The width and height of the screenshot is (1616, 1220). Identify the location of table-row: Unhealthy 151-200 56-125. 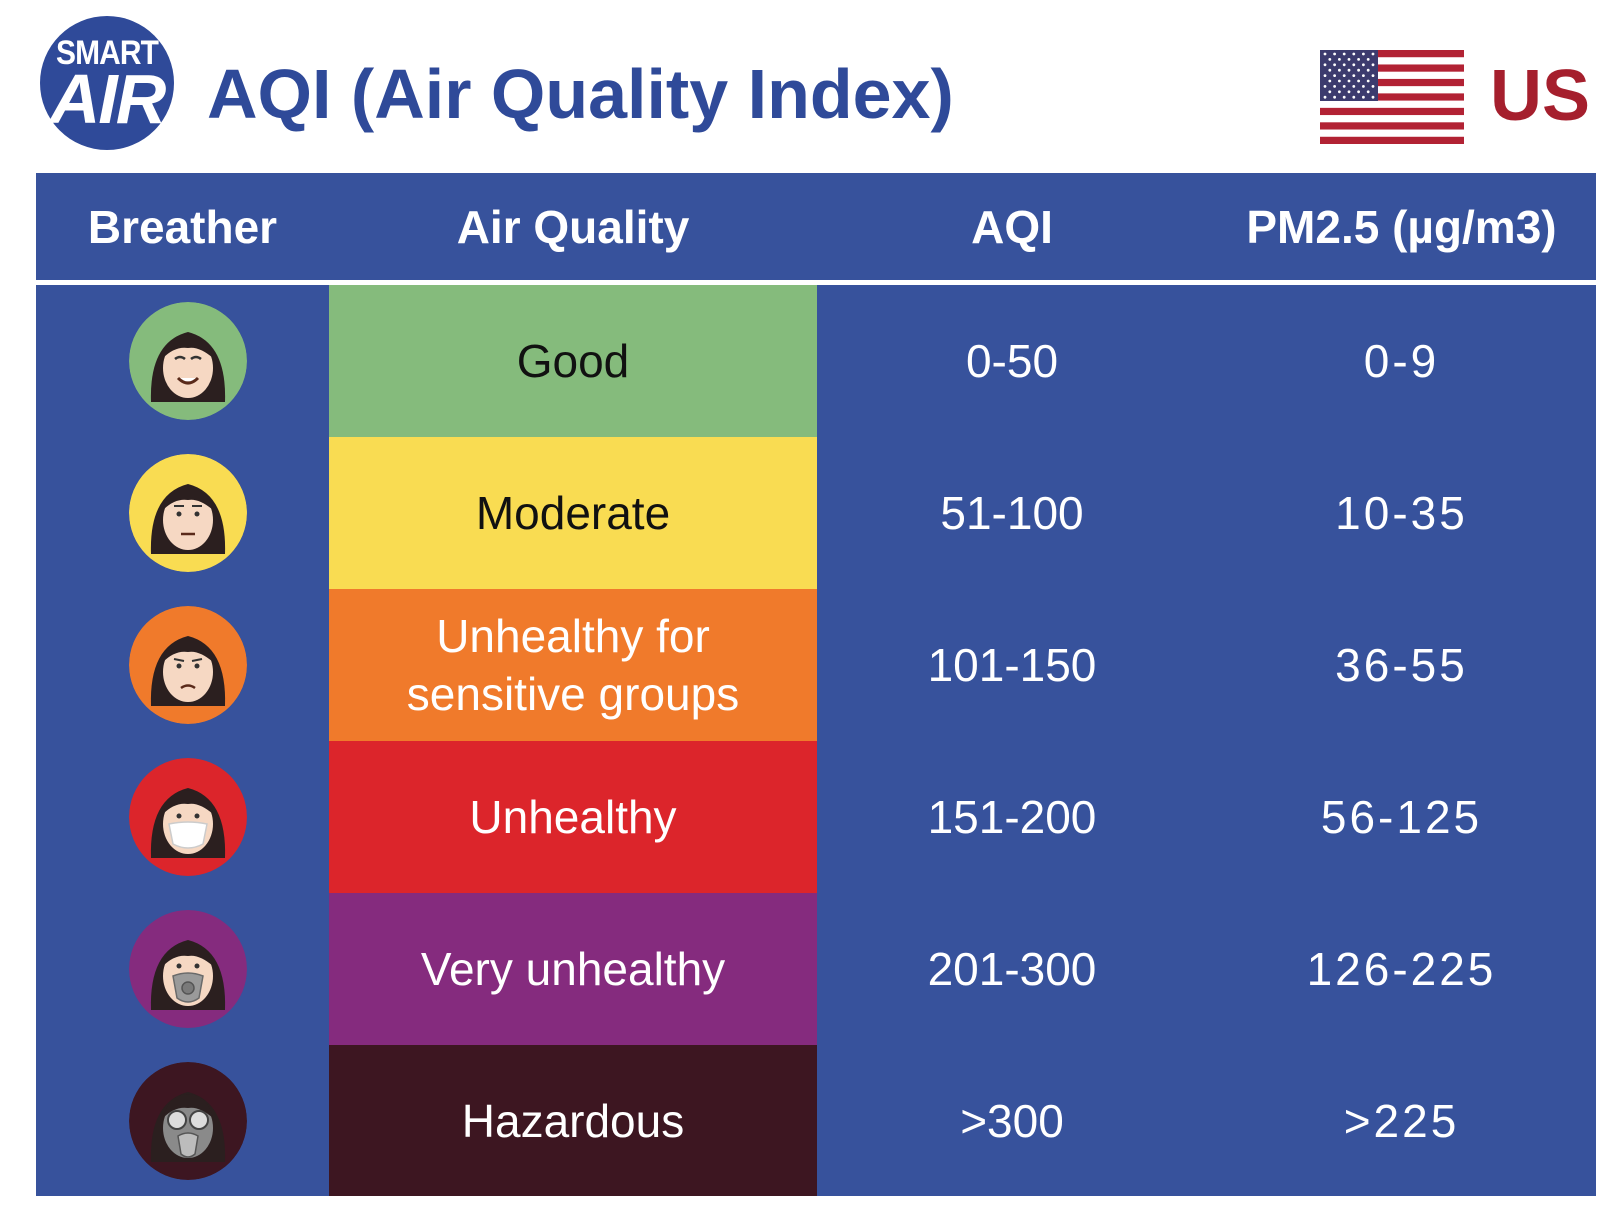
(816, 817).